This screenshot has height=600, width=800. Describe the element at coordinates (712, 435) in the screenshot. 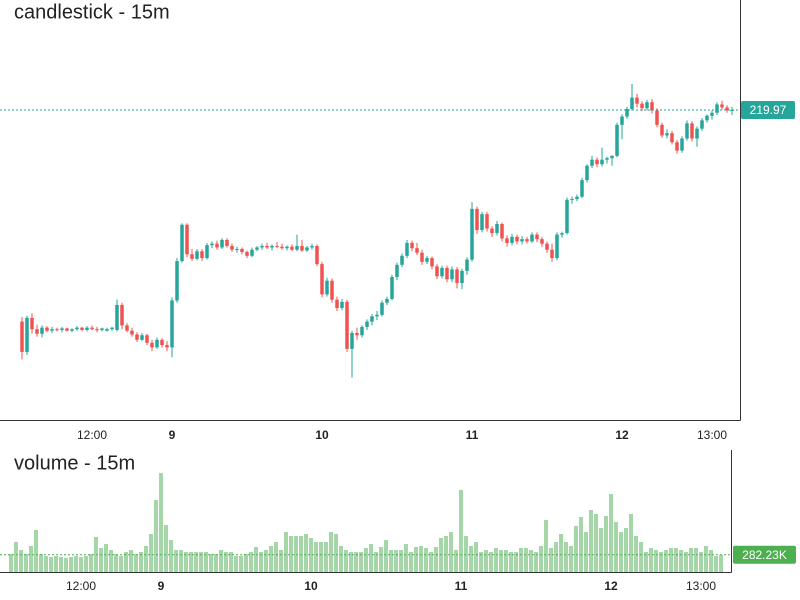

I see `x-tick-label: 13:00` at that location.